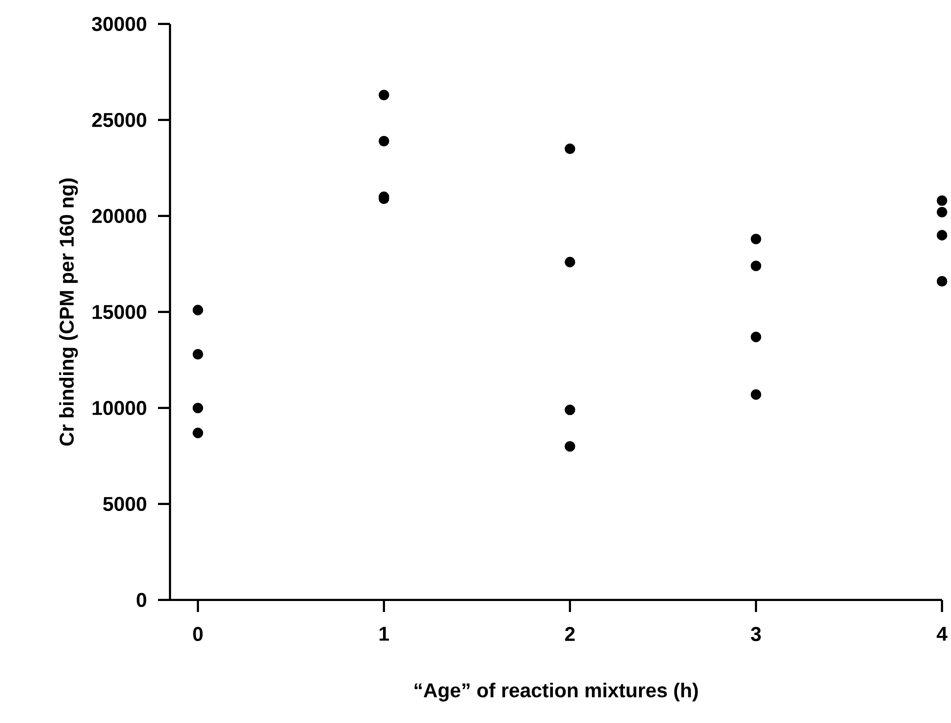 The image size is (951, 723). Describe the element at coordinates (119, 24) in the screenshot. I see `y-tick-label: 30000` at that location.